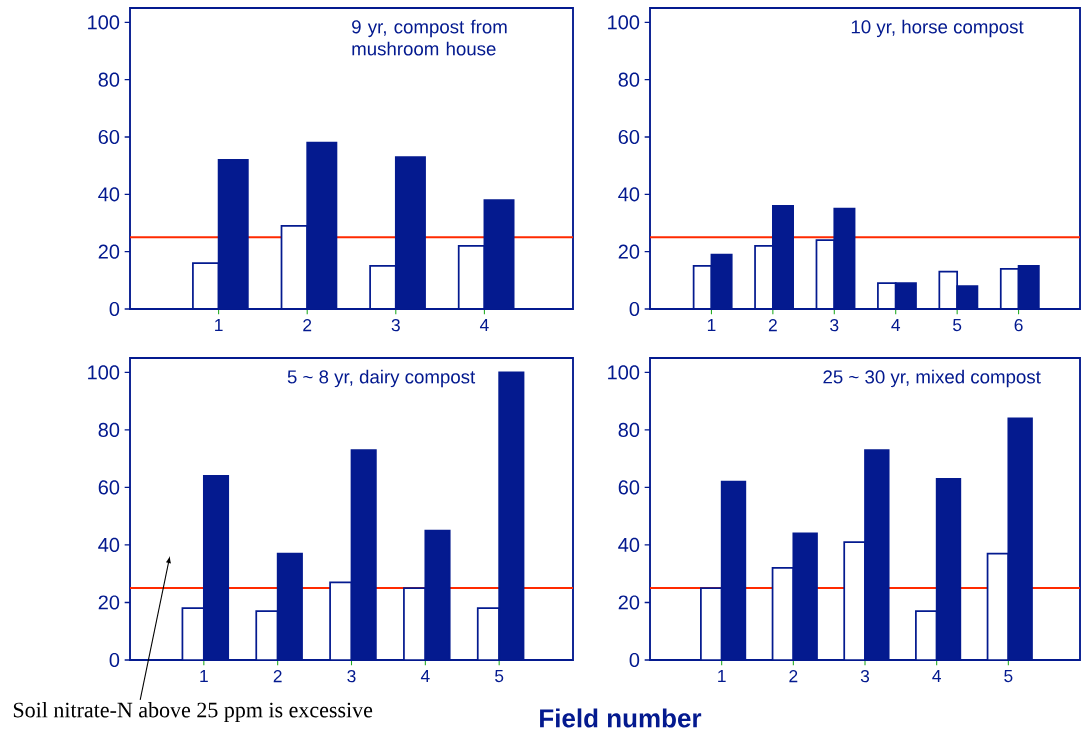 This screenshot has width=1084, height=732. What do you see at coordinates (193, 711) in the screenshot?
I see `text: Soil nitrate-N above 25 ppm is excessive` at bounding box center [193, 711].